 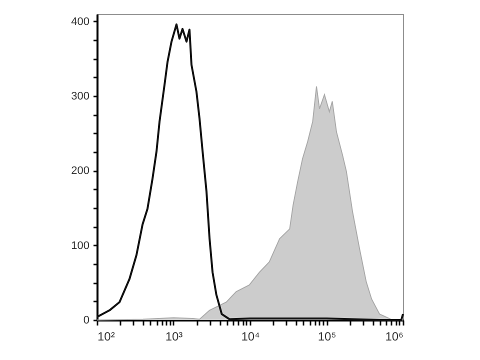 I want to click on x-tick-label: 10⁶, so click(x=394, y=337).